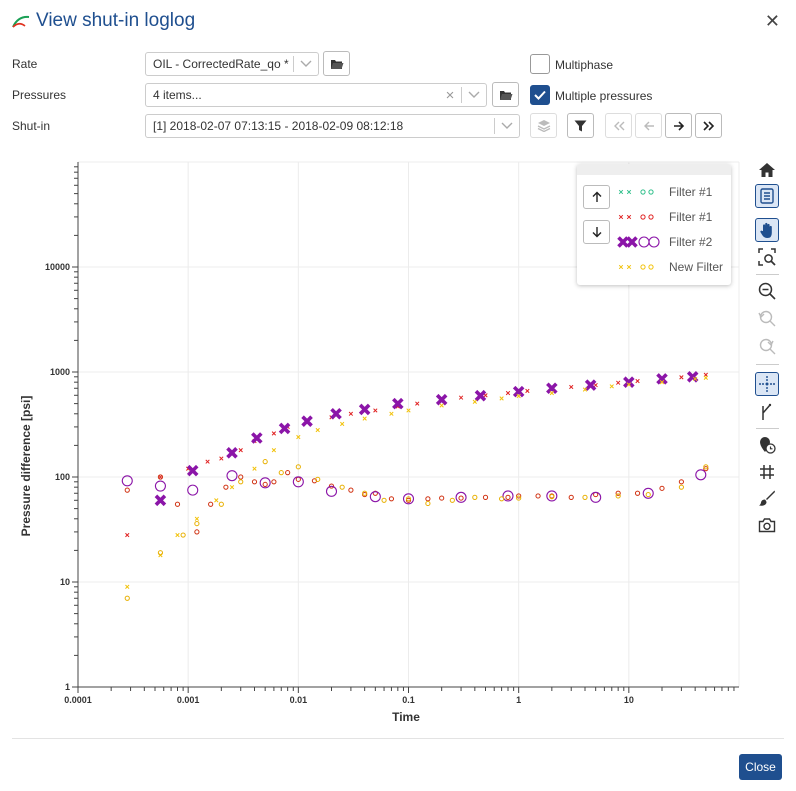  Describe the element at coordinates (664, 242) in the screenshot. I see `legend-item: Filter #2` at that location.